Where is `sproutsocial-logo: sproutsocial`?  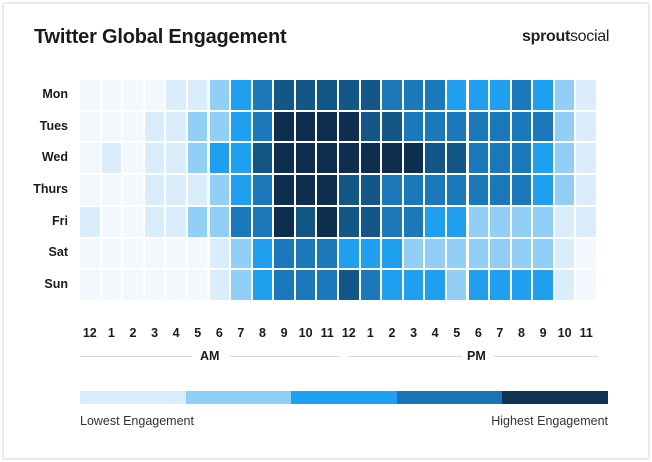 sproutsocial-logo: sproutsocial is located at coordinates (566, 36).